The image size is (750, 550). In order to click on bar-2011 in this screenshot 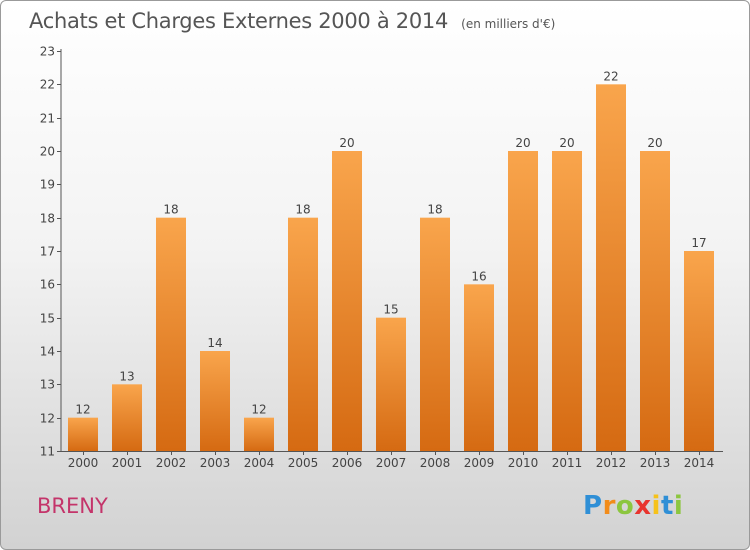, I will do `click(567, 301)`.